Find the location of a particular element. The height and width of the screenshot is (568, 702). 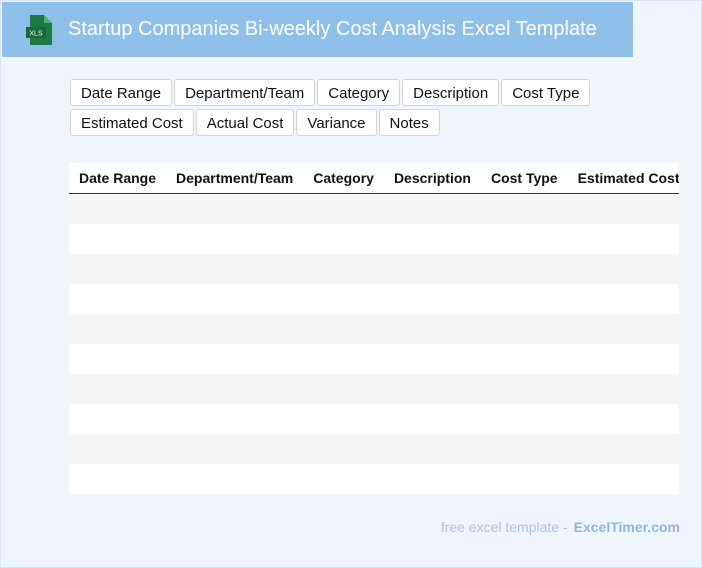

footer-text: free excel template - is located at coordinates (504, 527).